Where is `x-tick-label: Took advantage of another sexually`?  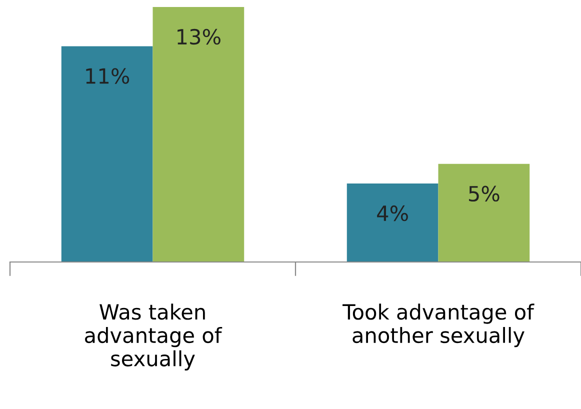
x-tick-label: Took advantage of another sexually is located at coordinates (438, 326).